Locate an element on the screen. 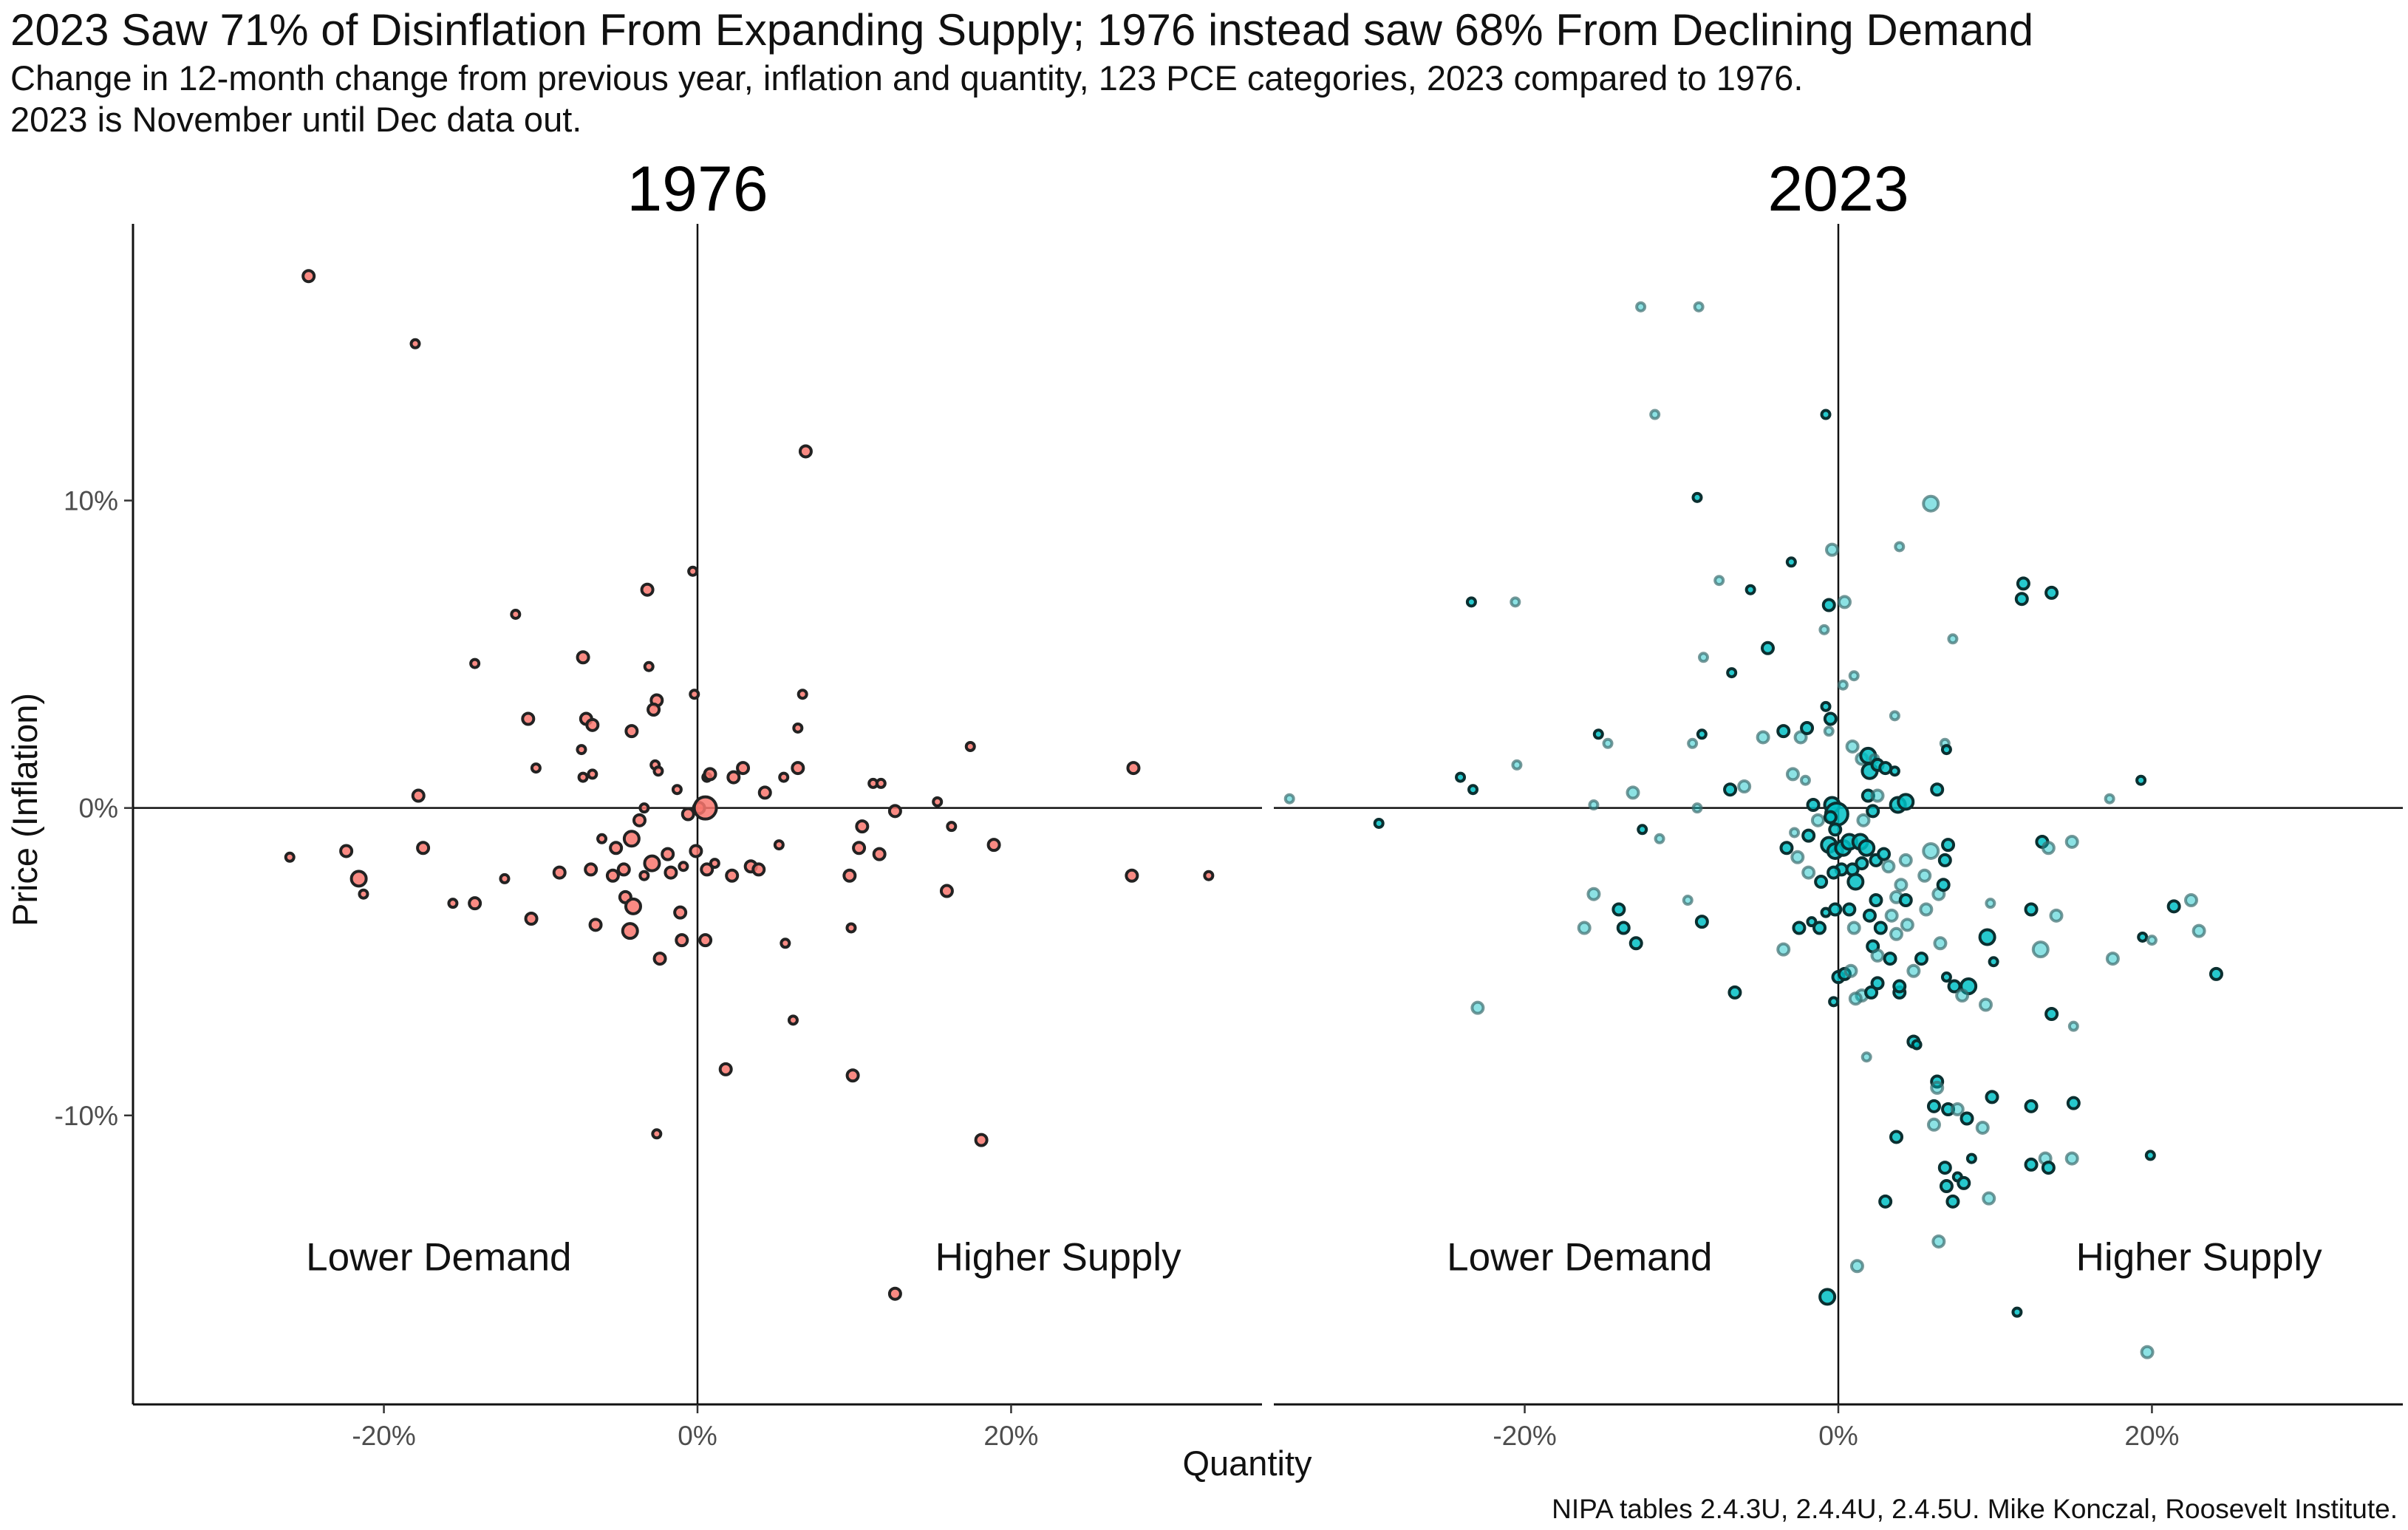 This screenshot has width=2408, height=1530. facet-title: 2023 is located at coordinates (1838, 190).